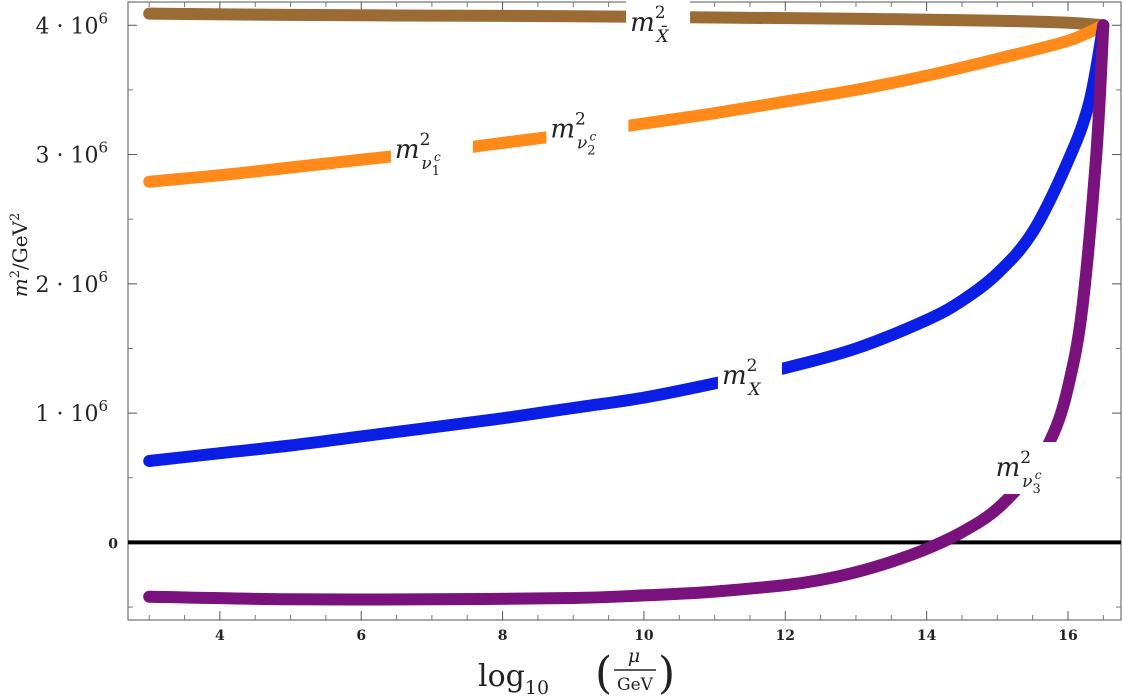 The height and width of the screenshot is (700, 1123). I want to click on label-x: m2 X, so click(749, 376).